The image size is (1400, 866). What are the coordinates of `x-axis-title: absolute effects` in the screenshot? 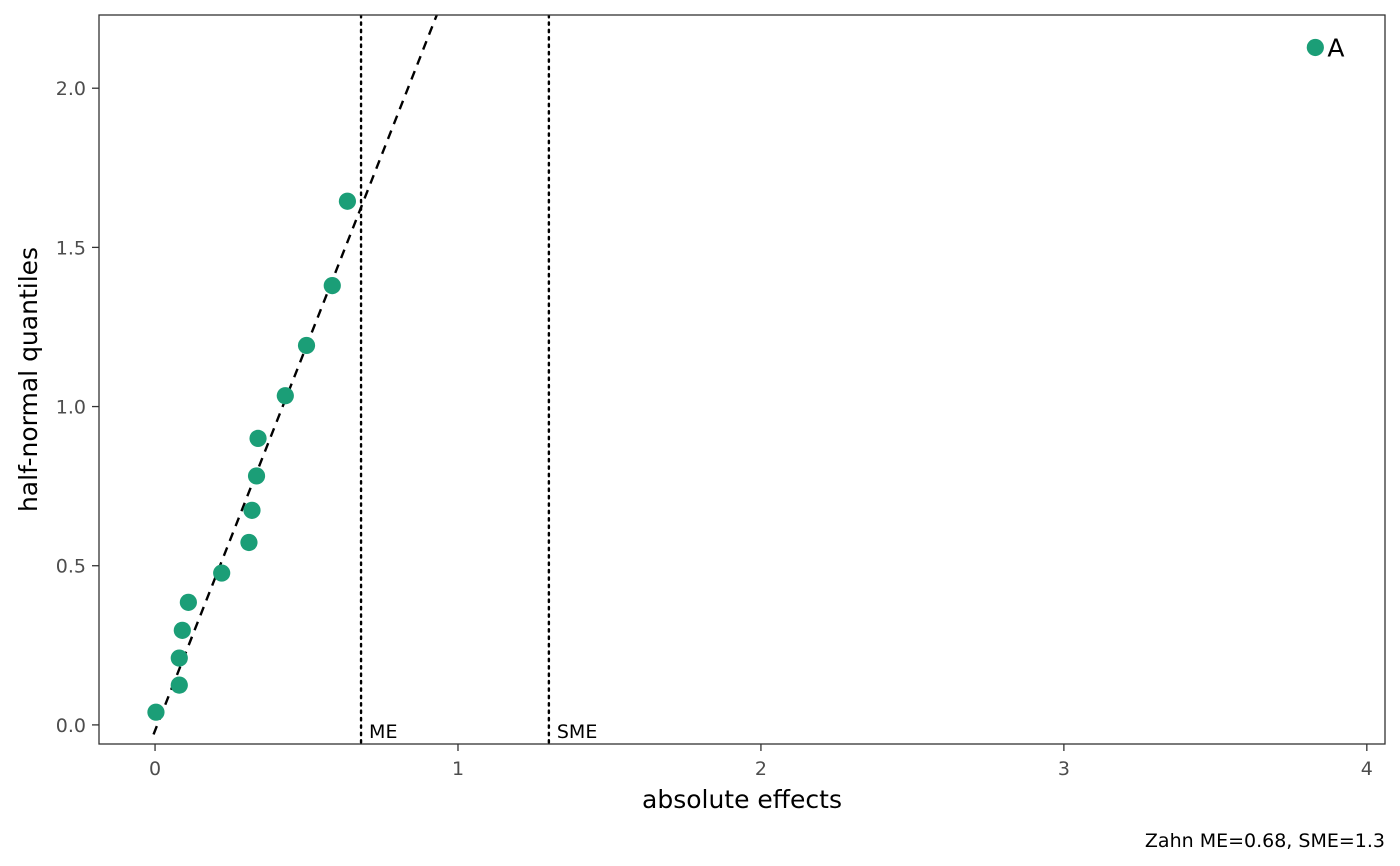 It's located at (742, 799).